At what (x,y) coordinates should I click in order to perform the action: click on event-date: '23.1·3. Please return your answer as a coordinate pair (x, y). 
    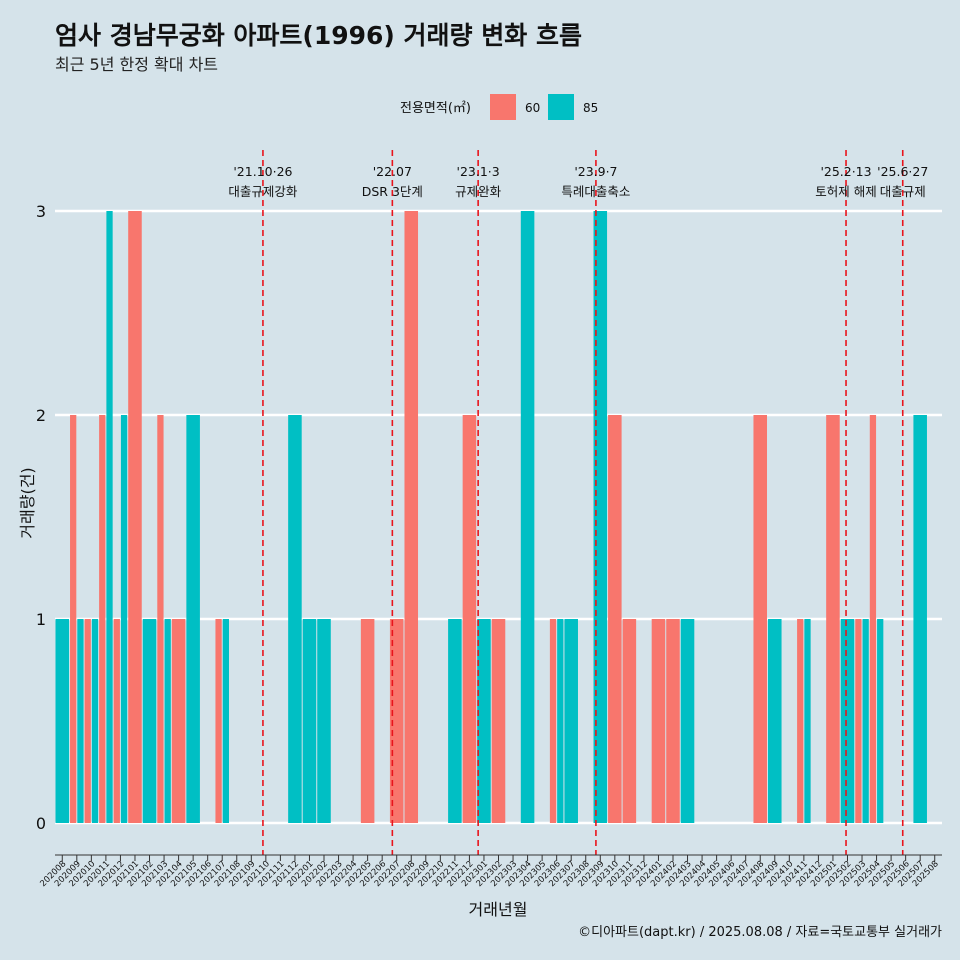
    Looking at the image, I should click on (478, 171).